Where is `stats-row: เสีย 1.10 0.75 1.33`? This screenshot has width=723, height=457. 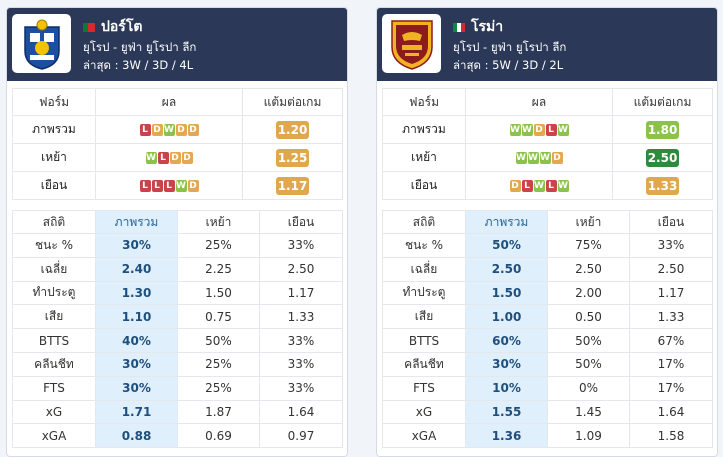
stats-row: เสีย 1.10 0.75 1.33 is located at coordinates (177, 317).